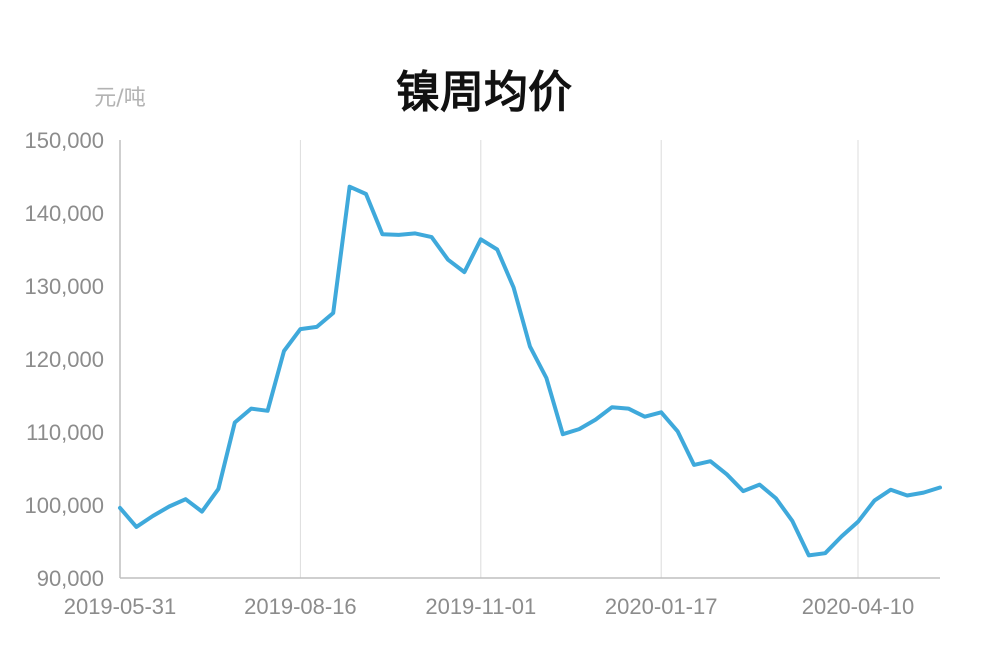 The image size is (1000, 660). What do you see at coordinates (119, 98) in the screenshot?
I see `y-axis-unit-label: 元/吨` at bounding box center [119, 98].